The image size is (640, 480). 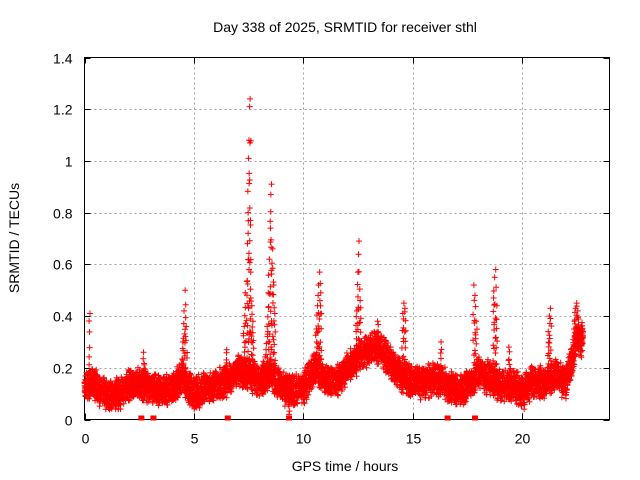 I want to click on y-tick-label: 0.8, so click(x=63, y=214).